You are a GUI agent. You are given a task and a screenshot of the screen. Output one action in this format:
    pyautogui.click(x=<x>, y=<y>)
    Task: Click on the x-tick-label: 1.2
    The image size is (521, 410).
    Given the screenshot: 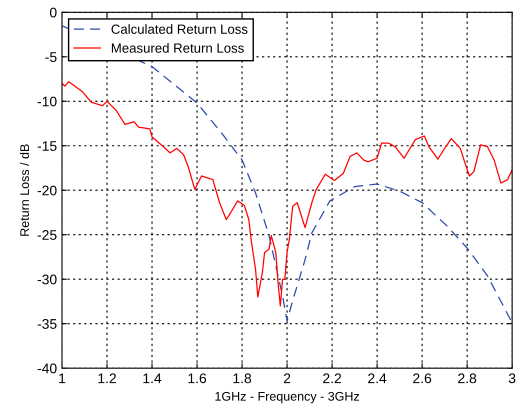 What is the action you would take?
    pyautogui.click(x=107, y=378)
    